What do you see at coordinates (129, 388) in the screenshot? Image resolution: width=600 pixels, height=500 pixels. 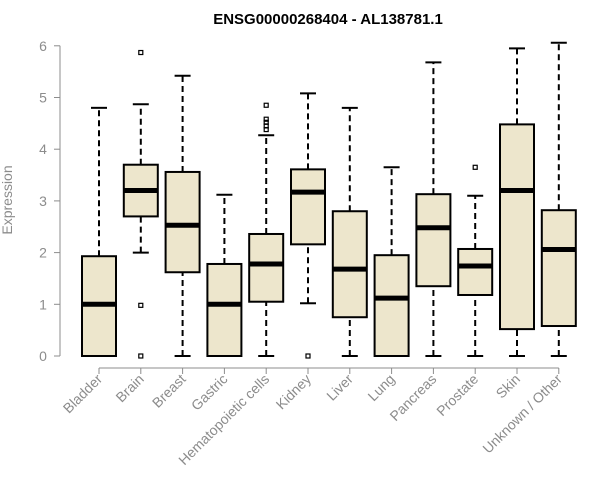 I see `x-category-label: Brain` at bounding box center [129, 388].